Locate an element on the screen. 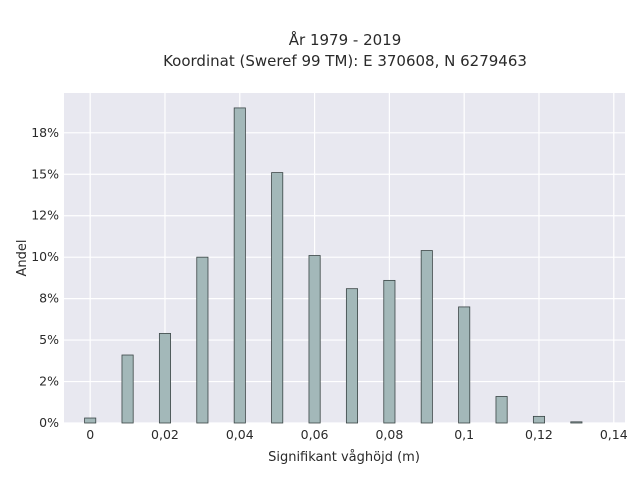 The height and width of the screenshot is (480, 640). x-tick-label-1: 0,02 is located at coordinates (165, 434).